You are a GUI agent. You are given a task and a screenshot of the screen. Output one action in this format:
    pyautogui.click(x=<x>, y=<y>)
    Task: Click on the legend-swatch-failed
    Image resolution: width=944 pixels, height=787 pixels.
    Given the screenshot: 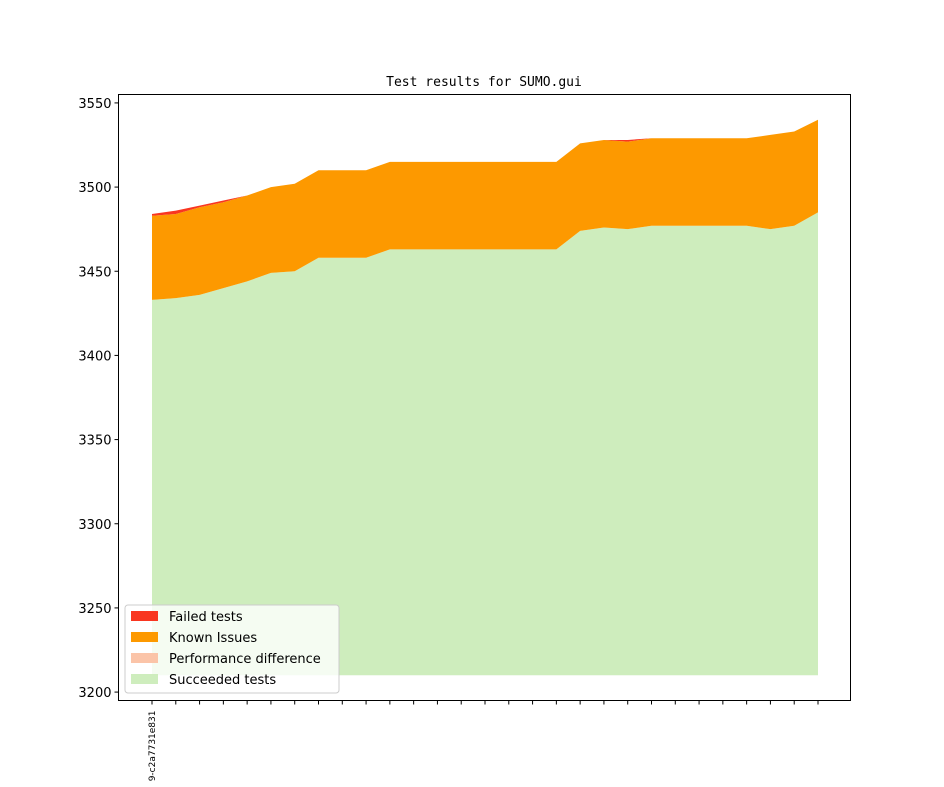 What is the action you would take?
    pyautogui.click(x=144, y=616)
    